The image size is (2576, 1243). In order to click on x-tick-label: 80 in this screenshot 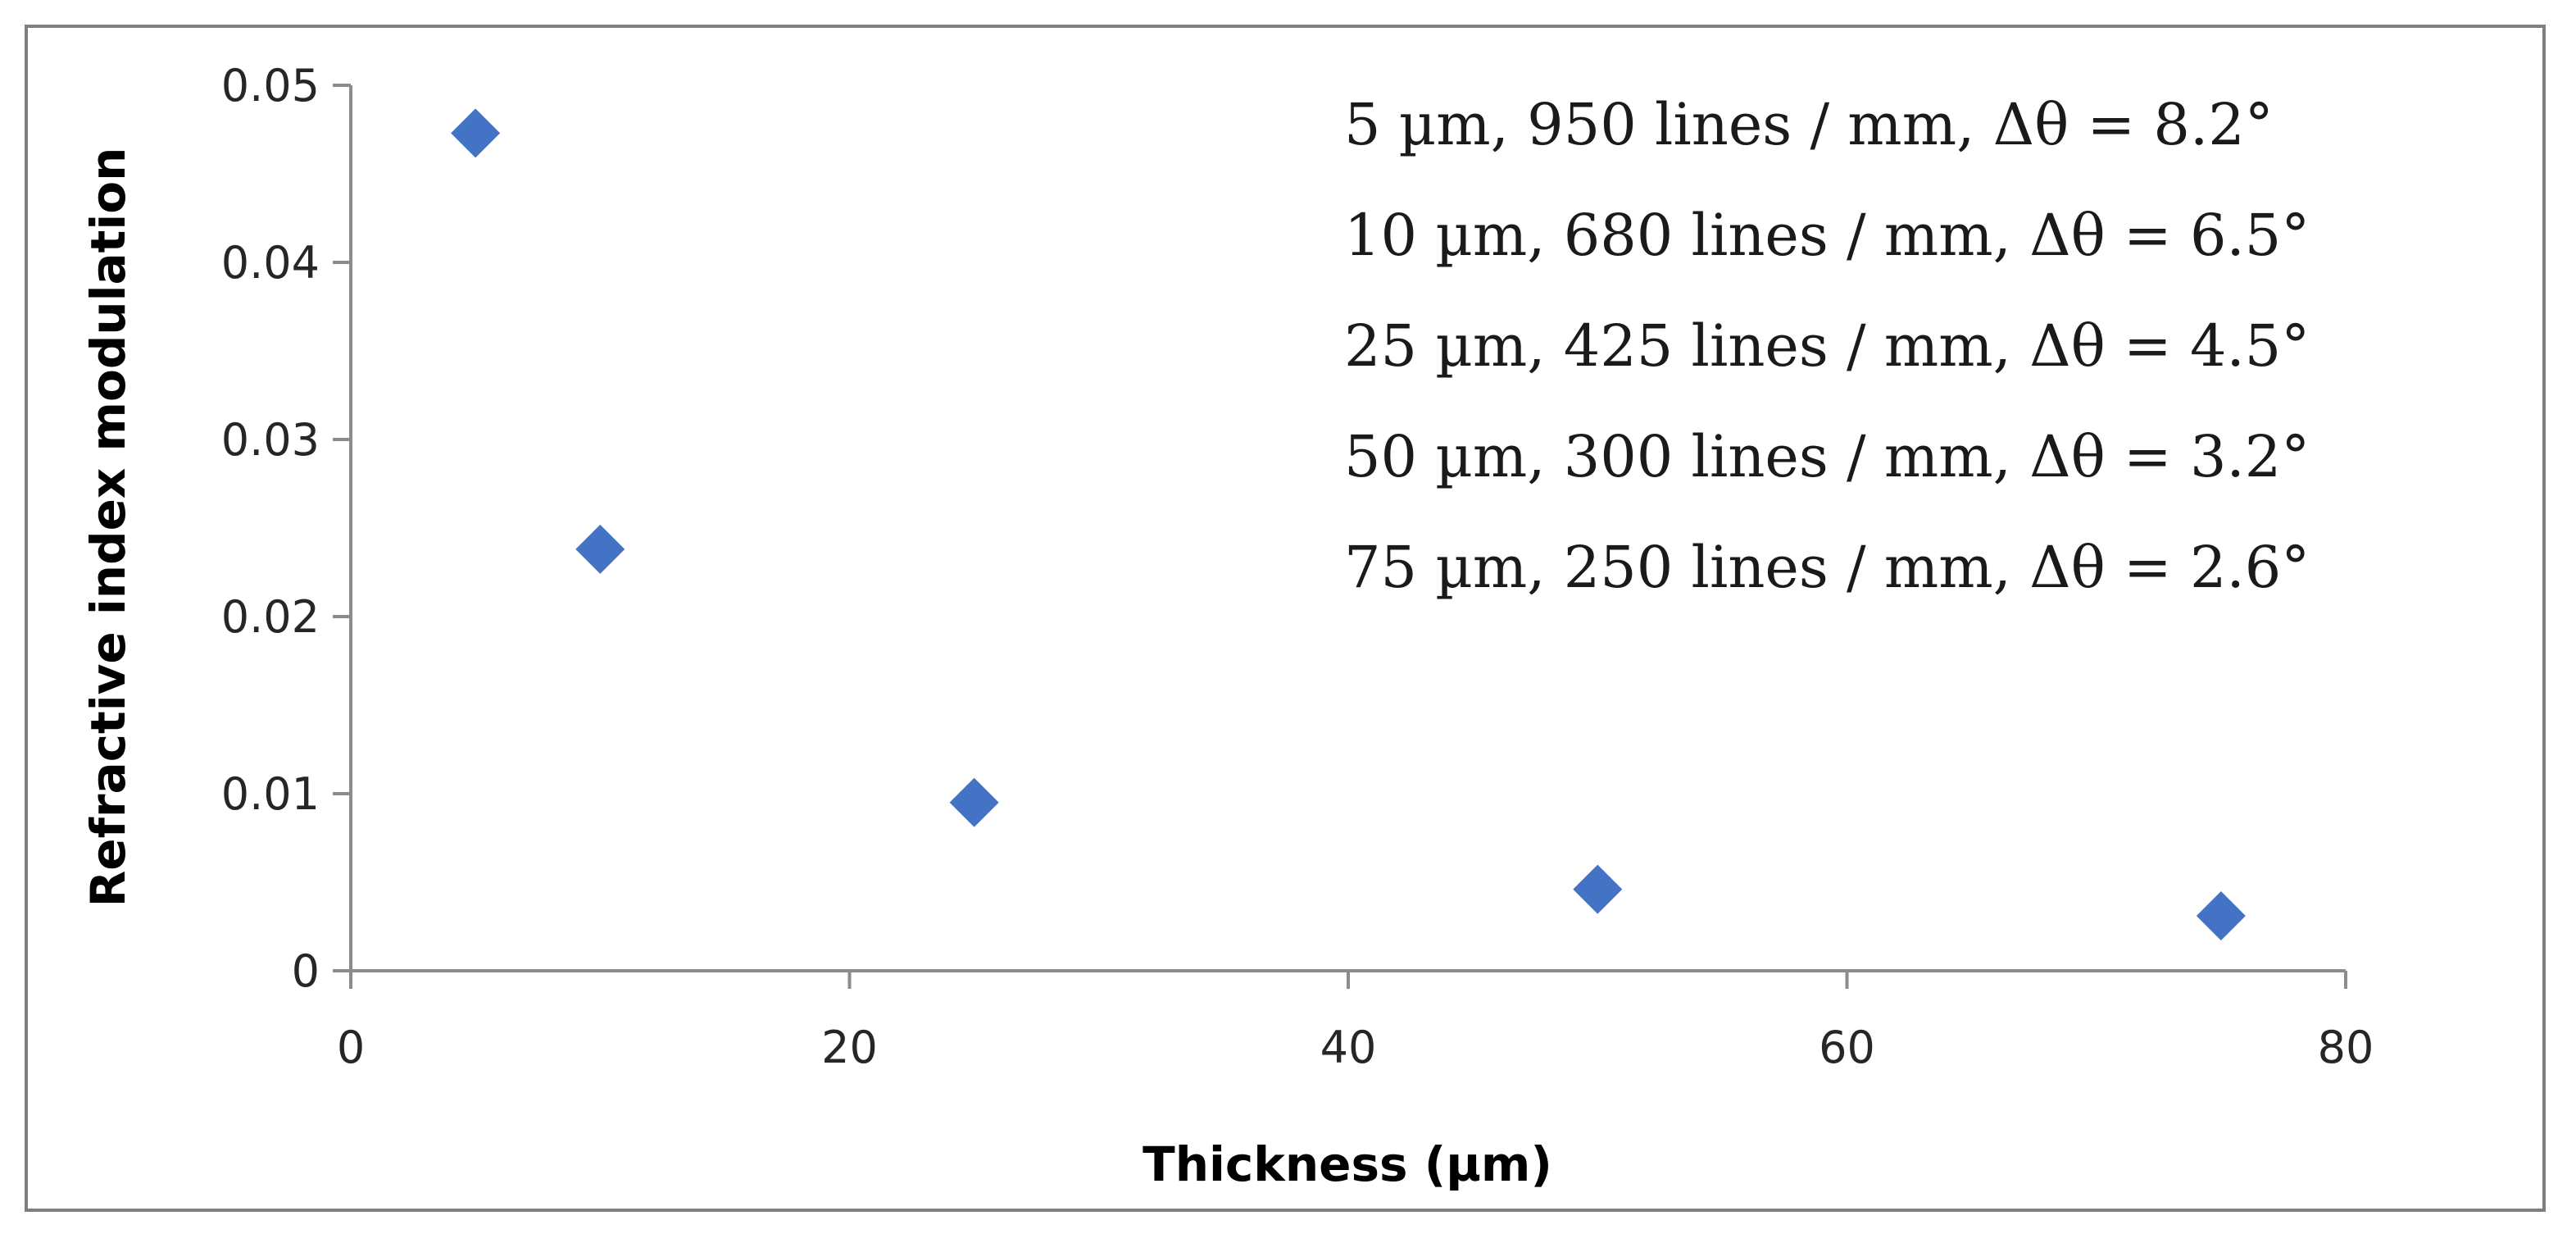, I will do `click(2346, 1047)`.